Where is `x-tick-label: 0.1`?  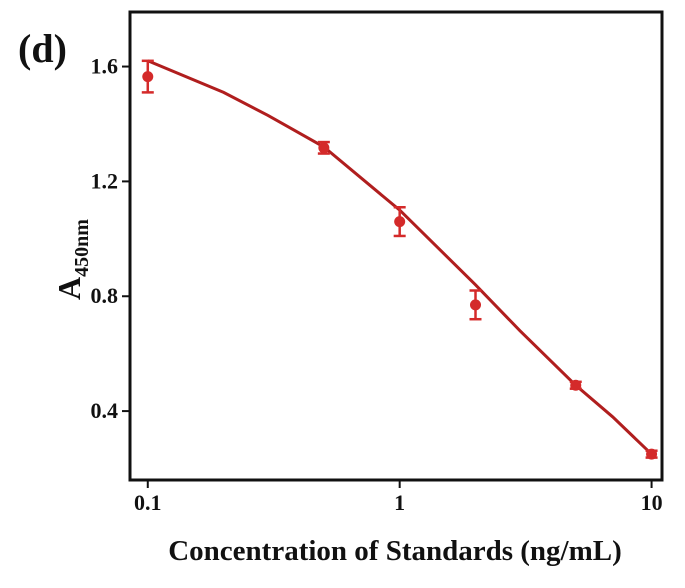 x-tick-label: 0.1 is located at coordinates (148, 502).